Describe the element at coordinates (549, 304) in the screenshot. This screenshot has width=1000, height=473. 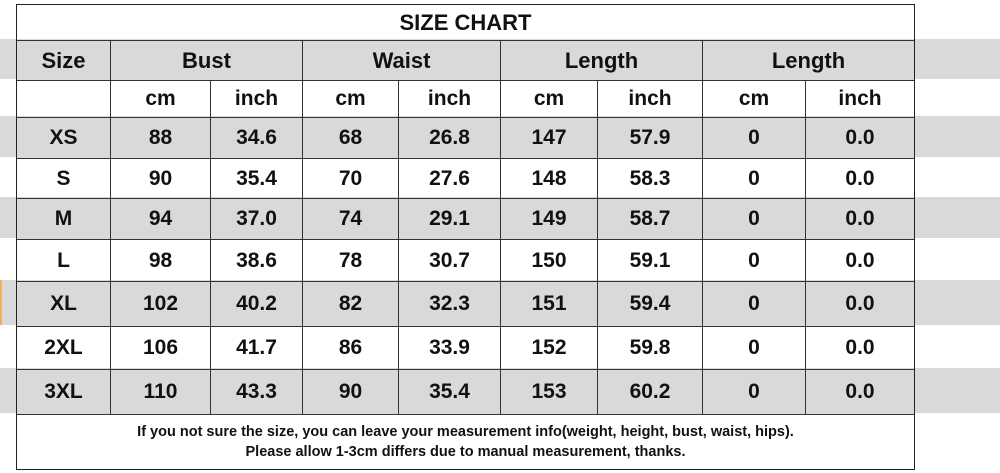
I see `table-cell: 151` at that location.